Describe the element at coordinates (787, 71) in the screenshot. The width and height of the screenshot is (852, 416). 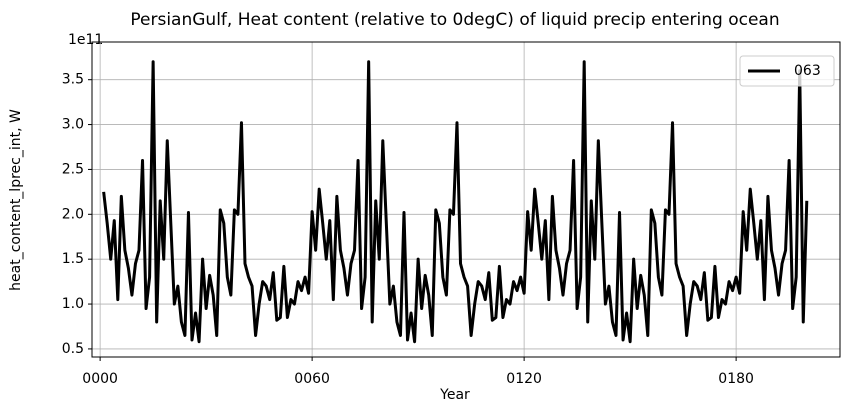
I see `legend-box` at that location.